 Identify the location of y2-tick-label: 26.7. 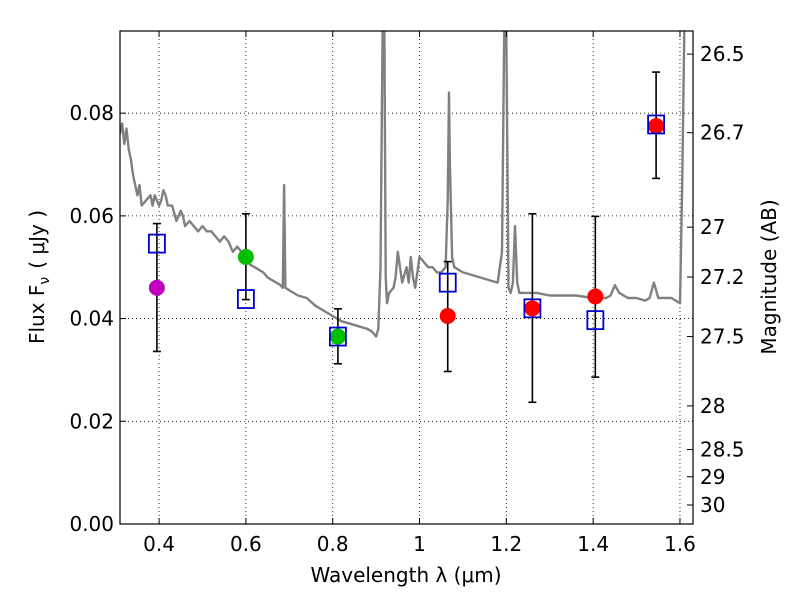
(722, 133).